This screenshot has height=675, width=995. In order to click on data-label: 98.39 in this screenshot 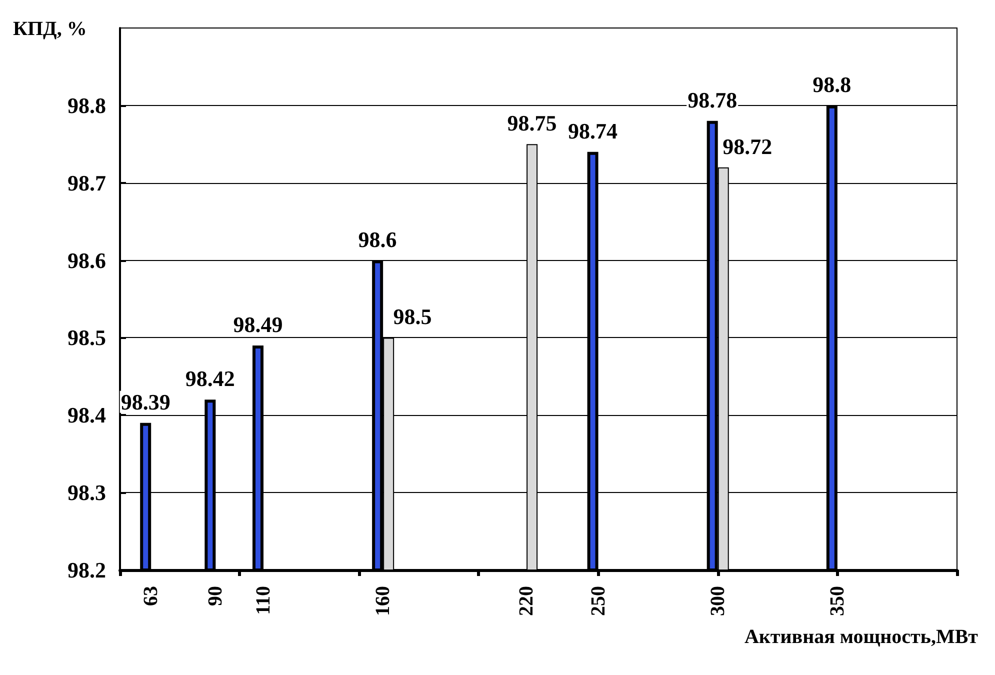, I will do `click(145, 401)`.